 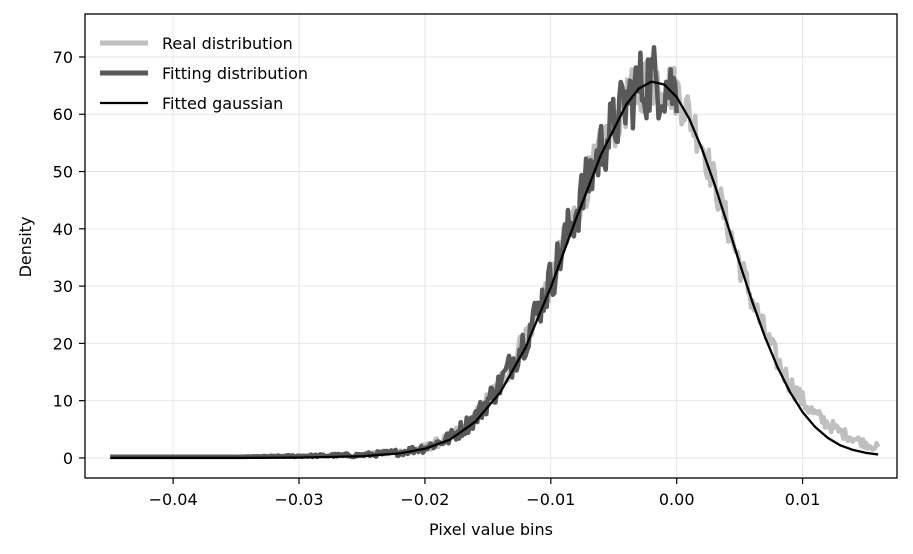 I want to click on y-axis-label: Density, so click(x=25, y=247).